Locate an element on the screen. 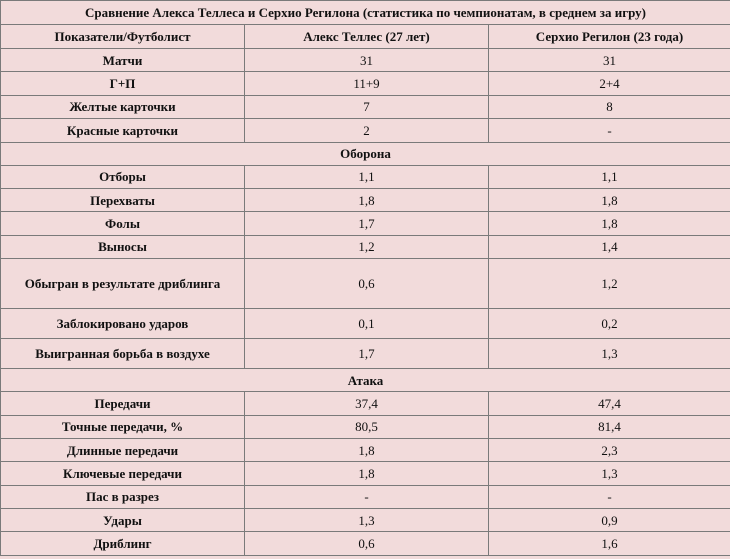  metric-label: Заблокировано ударов is located at coordinates (122, 324).